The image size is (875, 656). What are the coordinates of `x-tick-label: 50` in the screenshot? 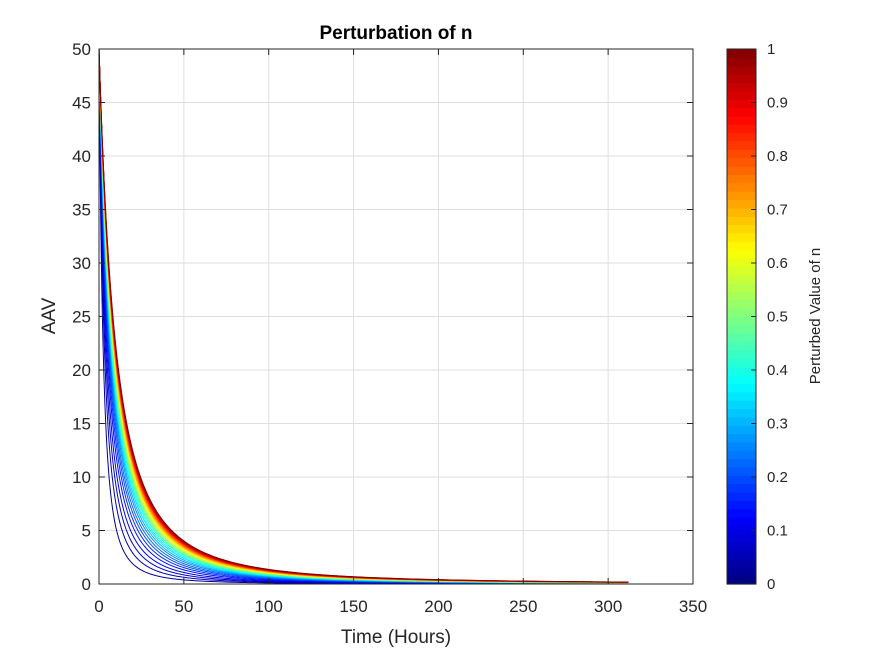 It's located at (183, 606).